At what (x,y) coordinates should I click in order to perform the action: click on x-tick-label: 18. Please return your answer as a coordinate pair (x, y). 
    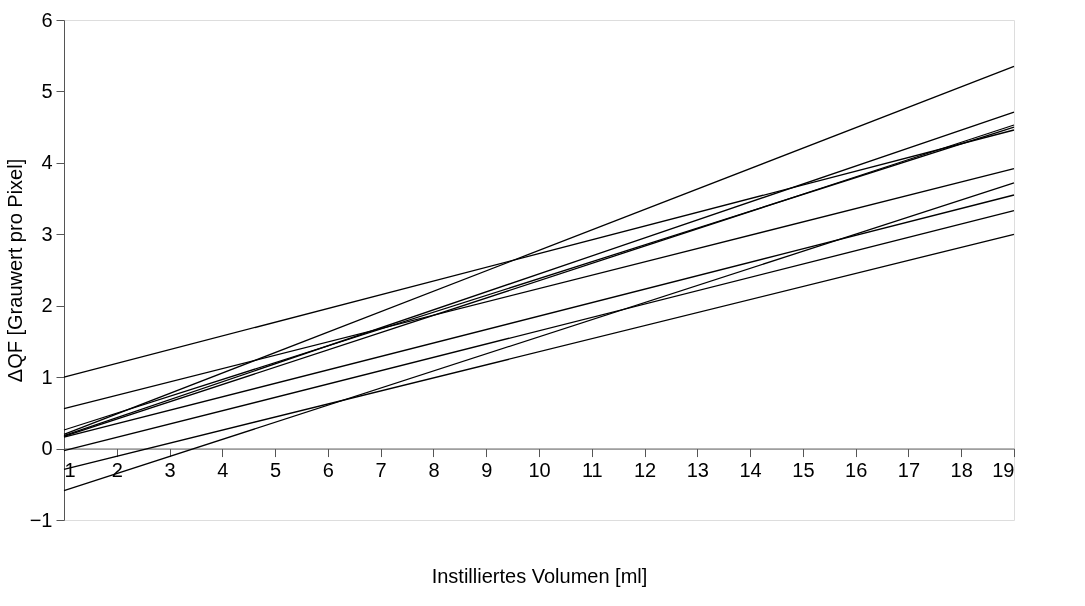
    Looking at the image, I should click on (961, 470).